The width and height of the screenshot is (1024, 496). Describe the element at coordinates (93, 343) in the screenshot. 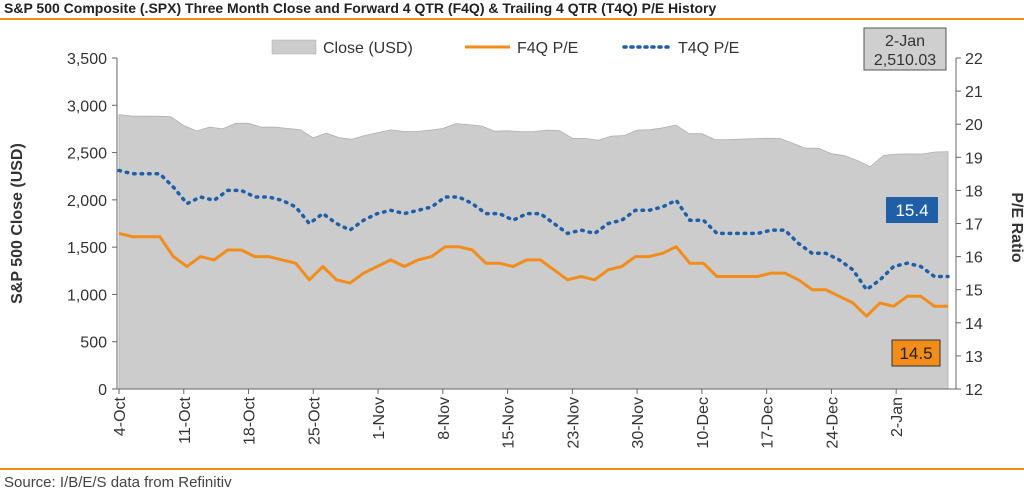

I see `left-tick-label: 500` at that location.